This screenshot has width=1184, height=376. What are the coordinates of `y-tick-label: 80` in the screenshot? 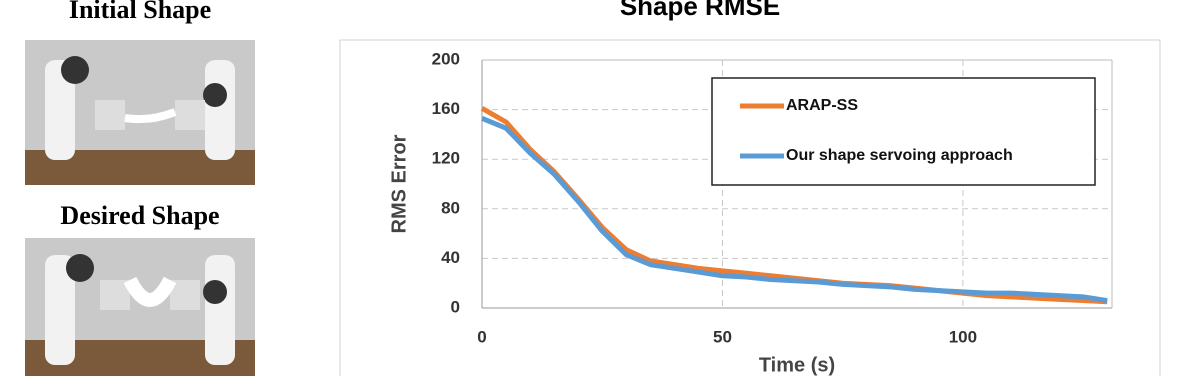 It's located at (450, 207).